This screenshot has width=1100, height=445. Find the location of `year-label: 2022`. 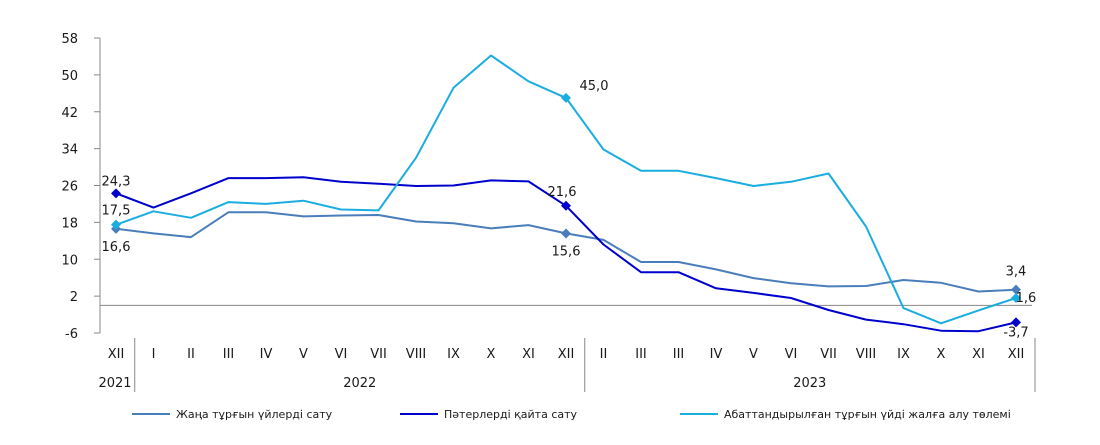

year-label: 2022 is located at coordinates (359, 383).